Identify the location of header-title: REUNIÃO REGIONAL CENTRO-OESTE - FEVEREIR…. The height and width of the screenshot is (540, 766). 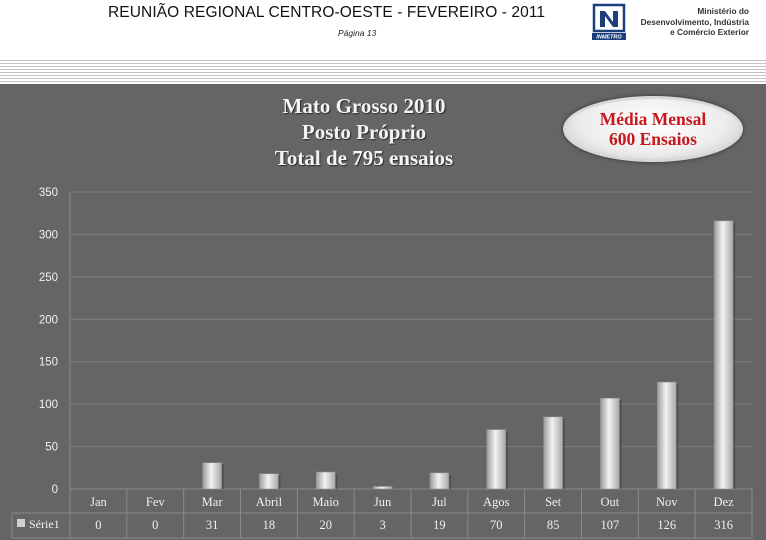
(327, 12).